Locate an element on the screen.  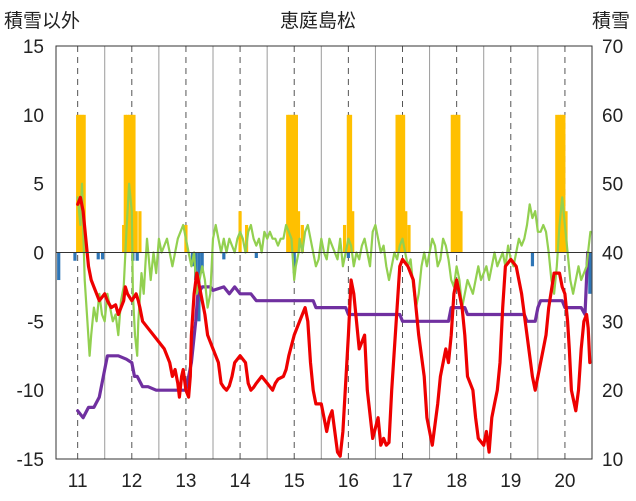
x-tick-label: 16 is located at coordinates (348, 481).